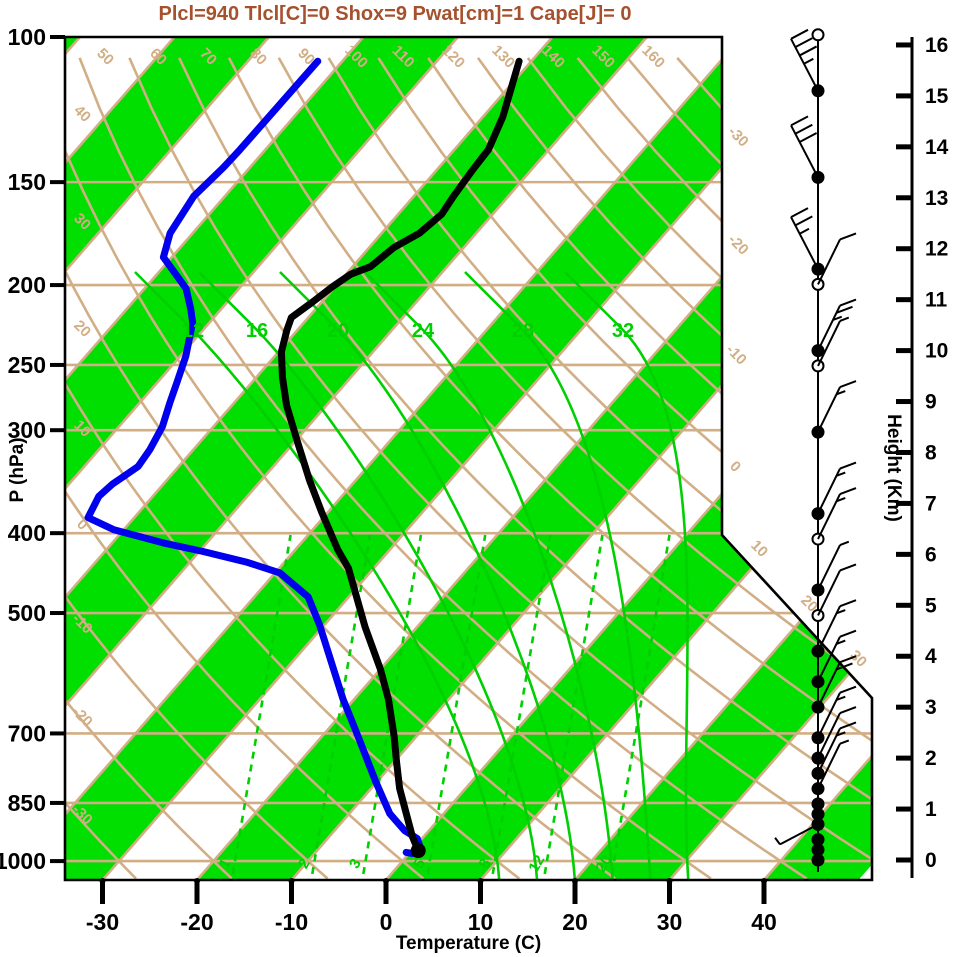 The image size is (961, 957). What do you see at coordinates (27, 533) in the screenshot?
I see `pressure-tick-label: 400` at bounding box center [27, 533].